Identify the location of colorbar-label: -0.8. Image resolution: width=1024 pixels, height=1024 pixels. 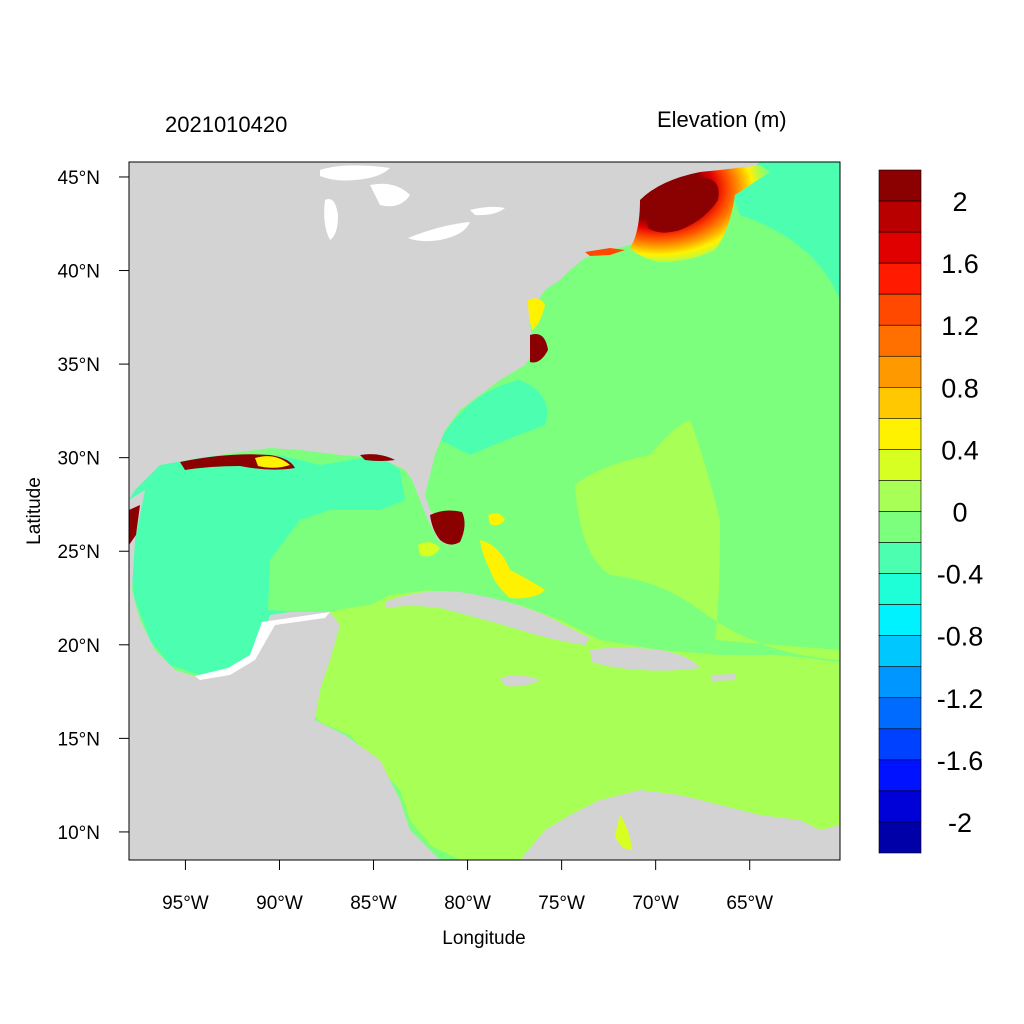
(960, 637).